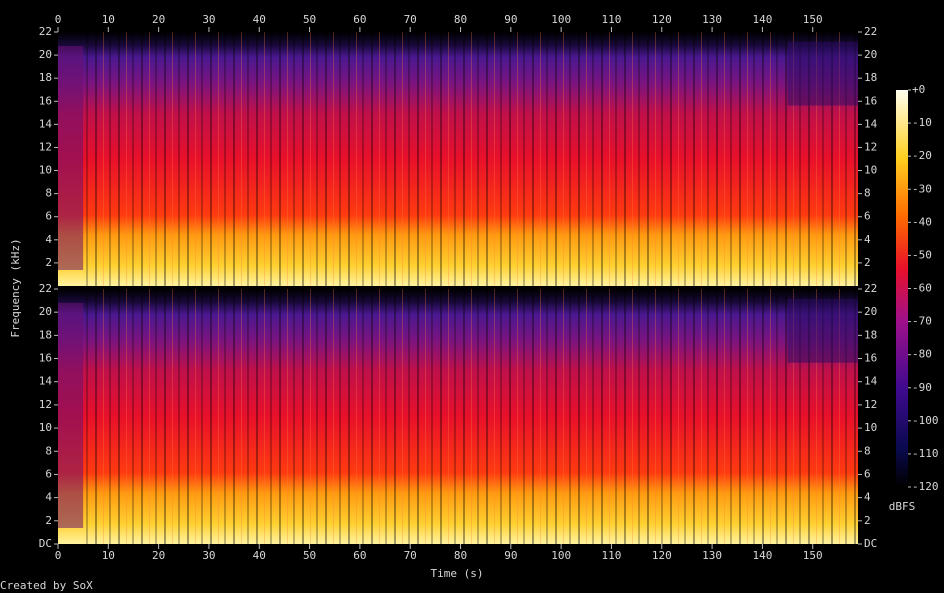 The width and height of the screenshot is (944, 593). I want to click on colorbar-tick-label: -70, so click(922, 321).